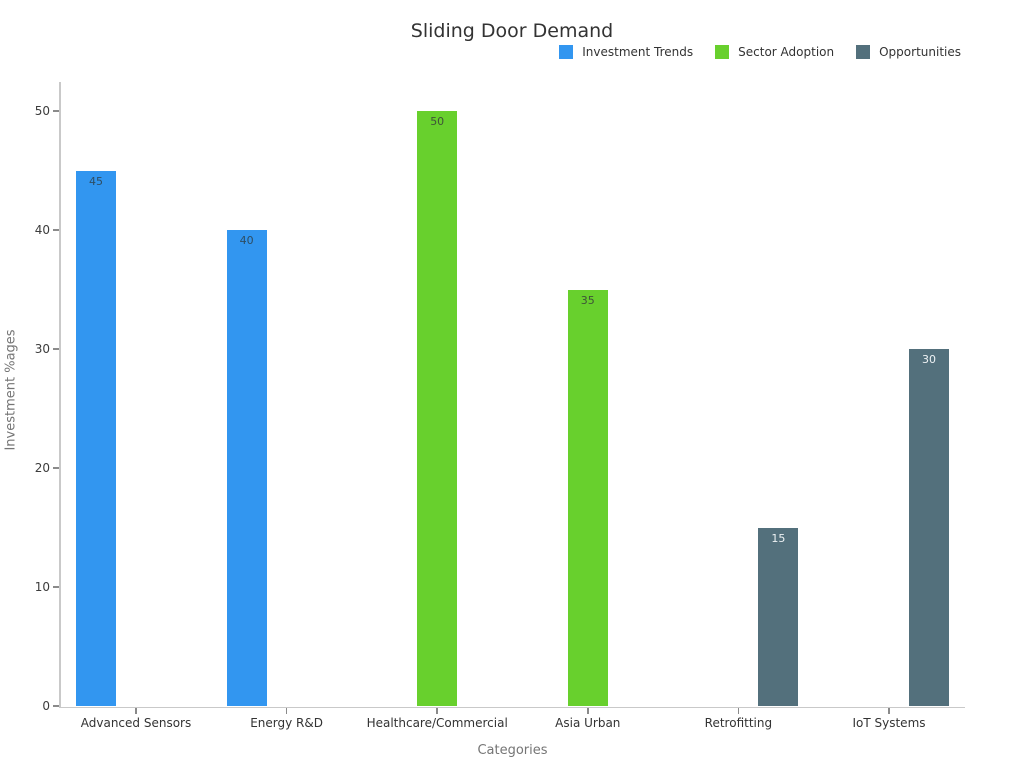 This screenshot has height=768, width=1024. What do you see at coordinates (42, 468) in the screenshot?
I see `y-tick-label: 20` at bounding box center [42, 468].